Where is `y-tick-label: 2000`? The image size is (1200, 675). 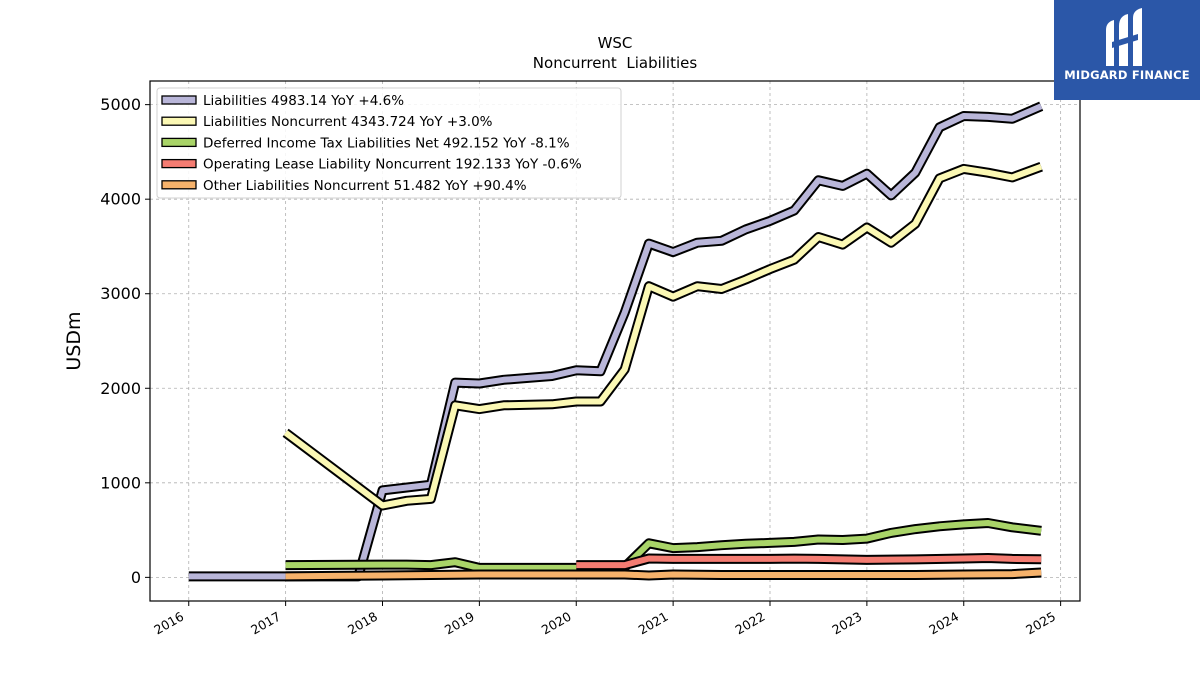 y-tick-label: 2000 is located at coordinates (120, 388).